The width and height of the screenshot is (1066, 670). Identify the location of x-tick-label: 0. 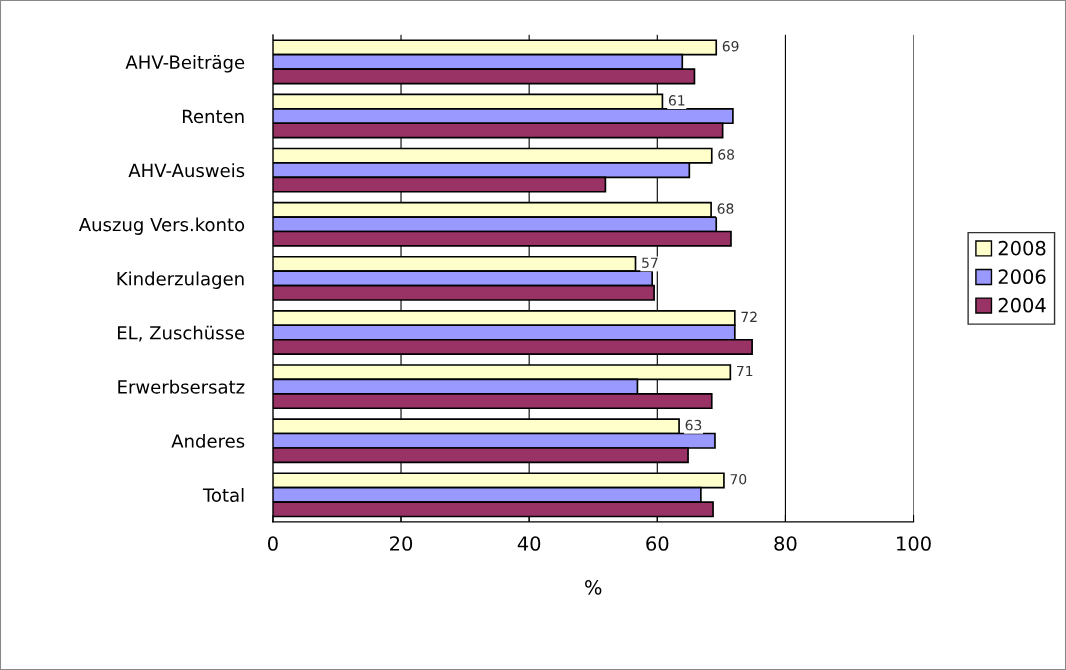
(272, 543).